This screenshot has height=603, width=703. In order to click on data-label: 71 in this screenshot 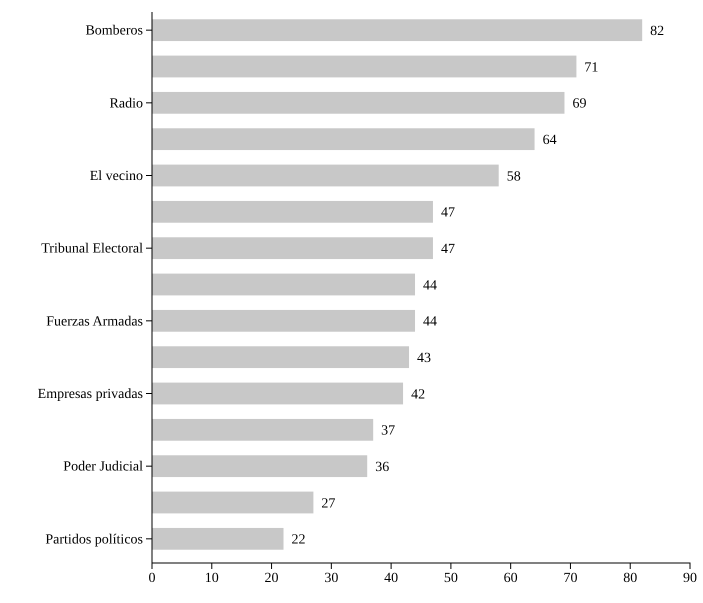, I will do `click(591, 68)`.